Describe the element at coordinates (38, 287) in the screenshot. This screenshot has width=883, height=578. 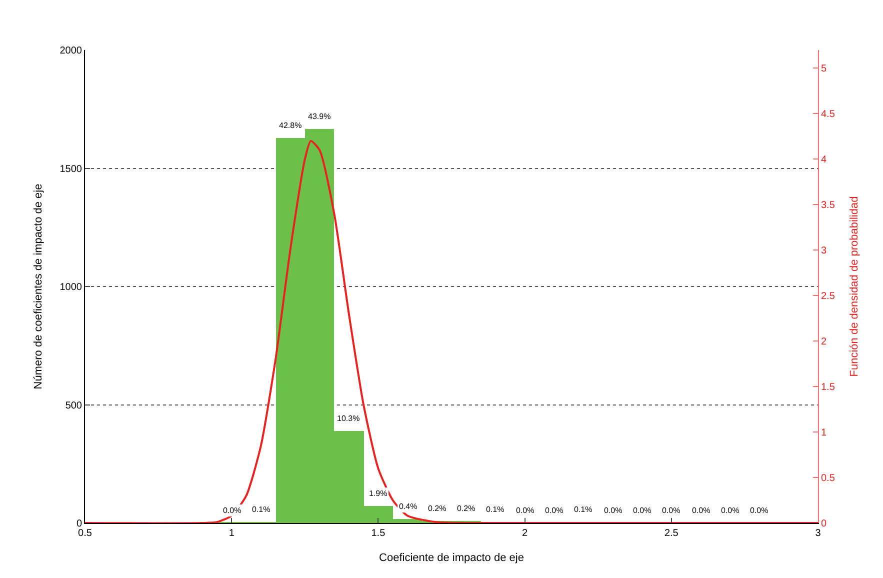
I see `y-axis-title: Número de coeficientes de impacto de eje` at that location.